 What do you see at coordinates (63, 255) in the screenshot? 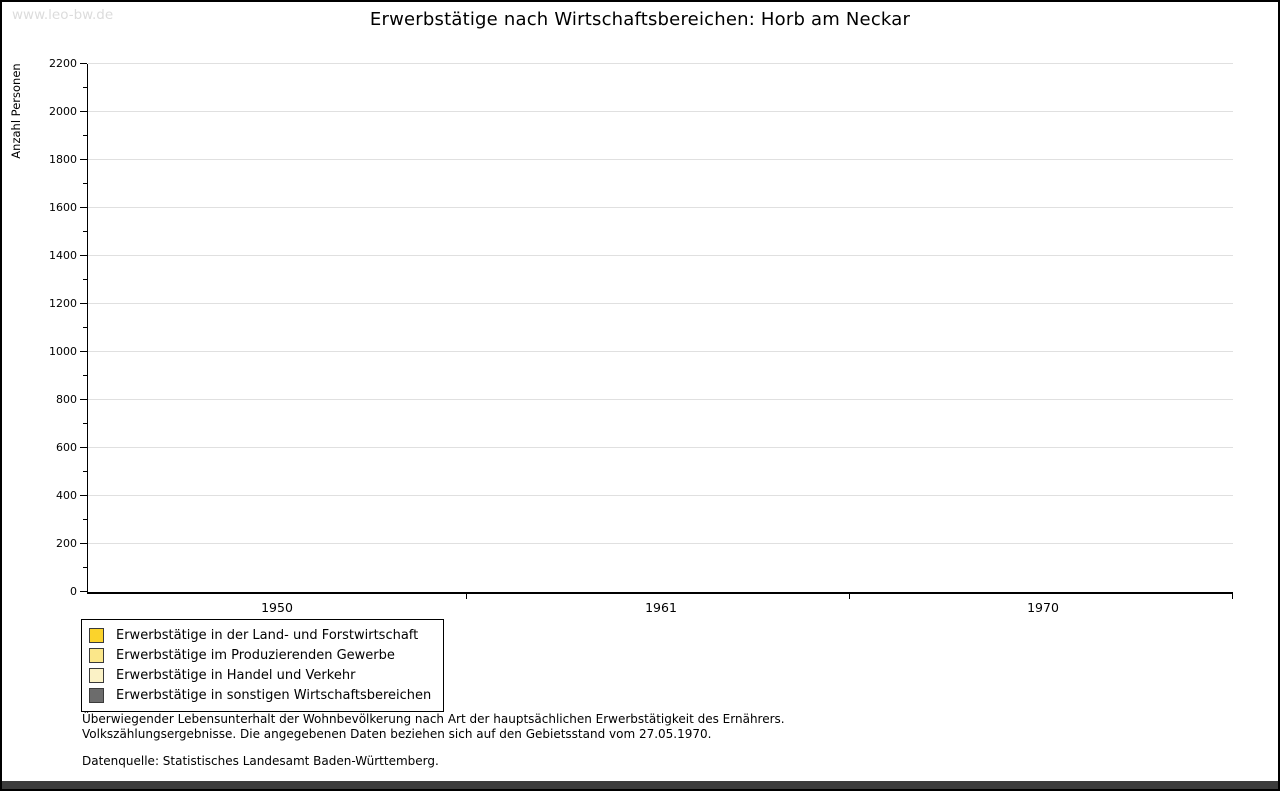
I see `y-tick-label: 1400` at bounding box center [63, 255].